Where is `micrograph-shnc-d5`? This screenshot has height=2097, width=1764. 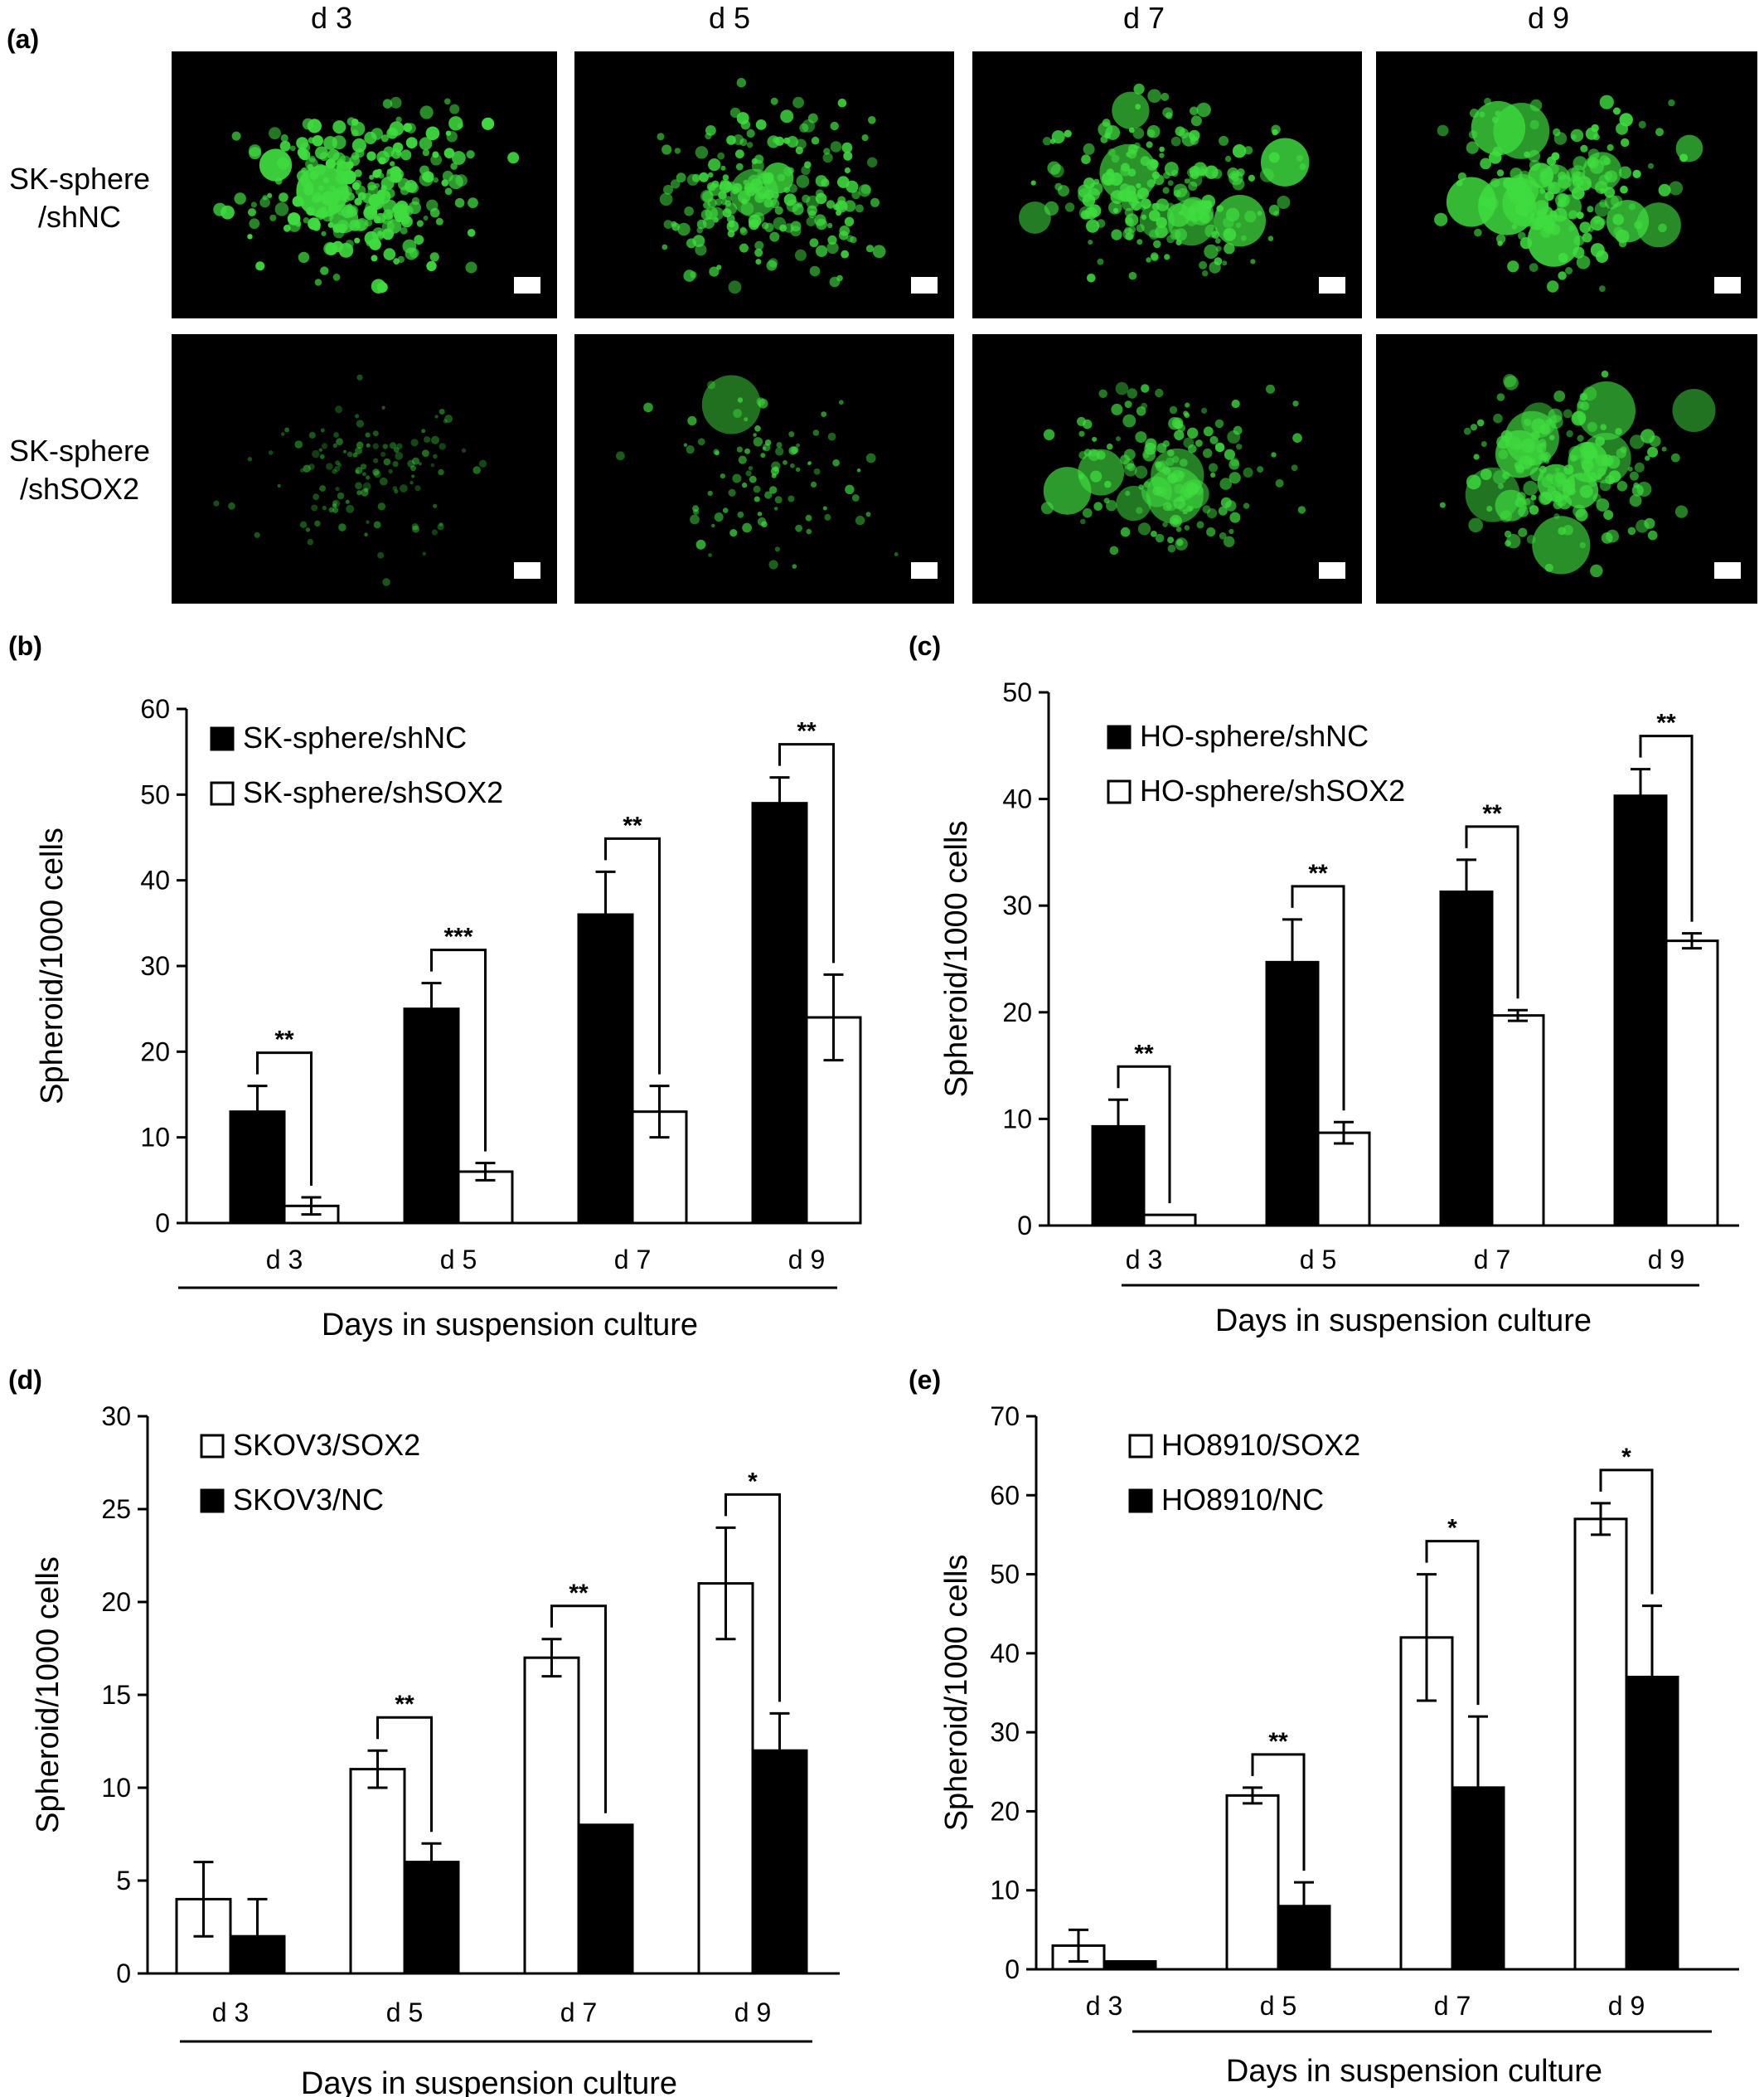
micrograph-shnc-d5 is located at coordinates (764, 184).